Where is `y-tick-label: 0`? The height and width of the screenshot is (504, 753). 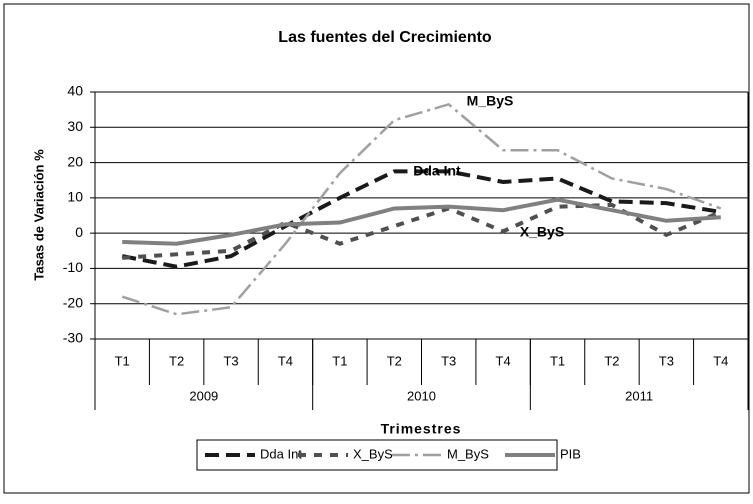 y-tick-label: 0 is located at coordinates (79, 232).